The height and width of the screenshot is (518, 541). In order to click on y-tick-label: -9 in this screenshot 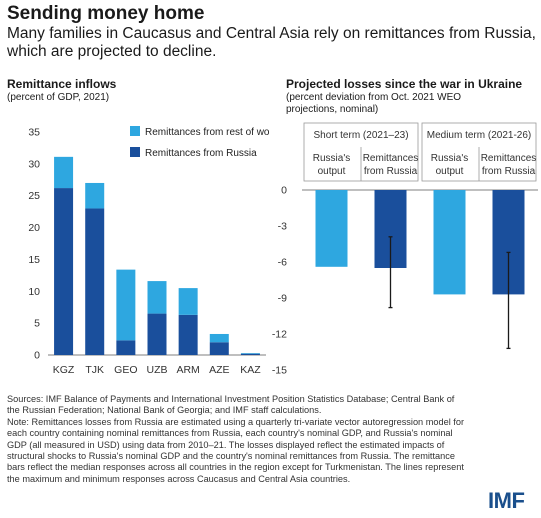, I will do `click(282, 299)`.